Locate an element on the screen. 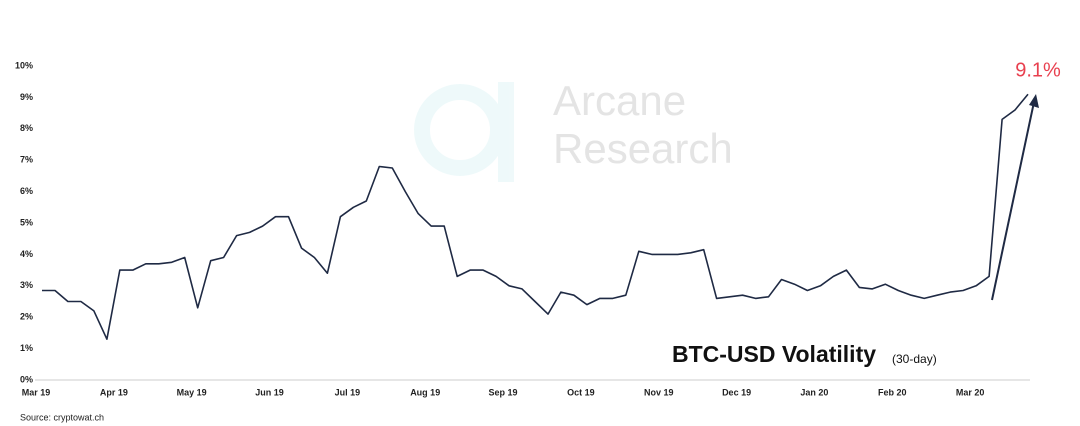  x-tick-label: Sep 19 is located at coordinates (503, 392).